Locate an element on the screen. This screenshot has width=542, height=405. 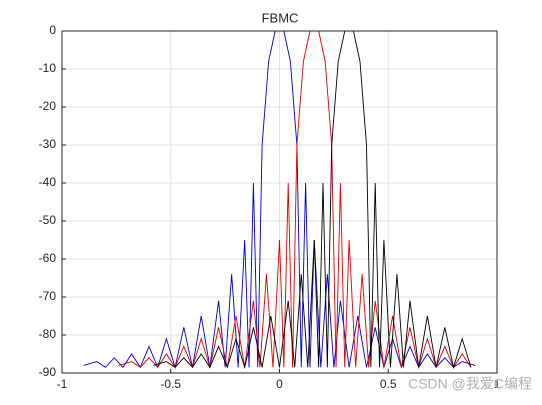
x-tick-label: -0.5 is located at coordinates (170, 384).